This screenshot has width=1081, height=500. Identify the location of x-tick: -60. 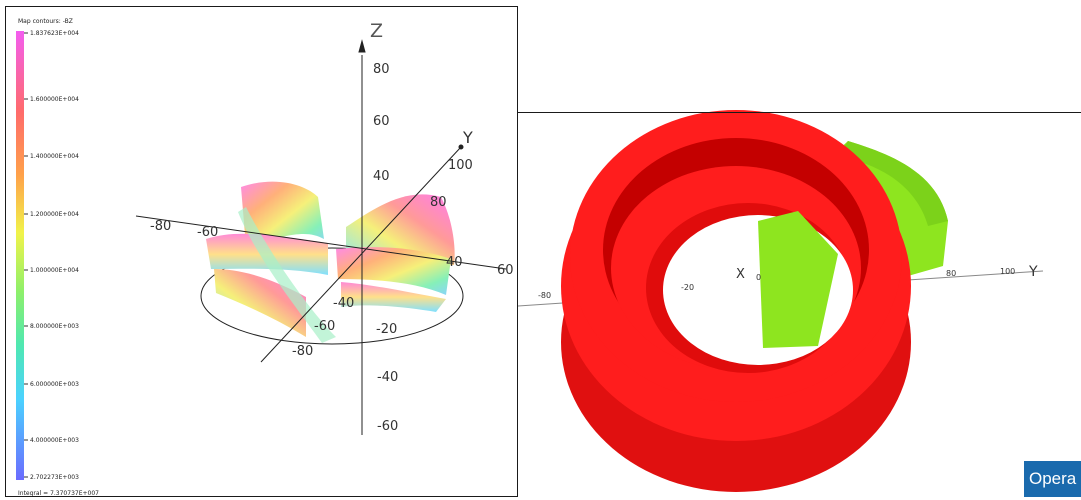
(207, 232).